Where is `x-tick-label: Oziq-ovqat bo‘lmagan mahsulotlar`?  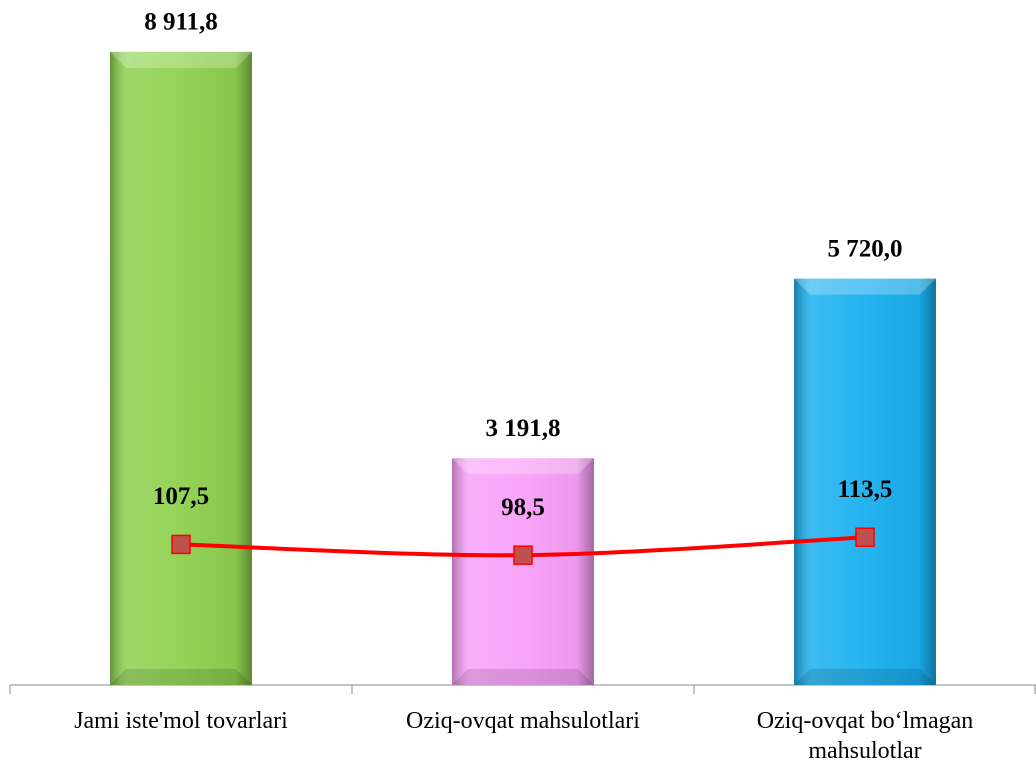
x-tick-label: Oziq-ovqat bo‘lmagan mahsulotlar is located at coordinates (865, 736).